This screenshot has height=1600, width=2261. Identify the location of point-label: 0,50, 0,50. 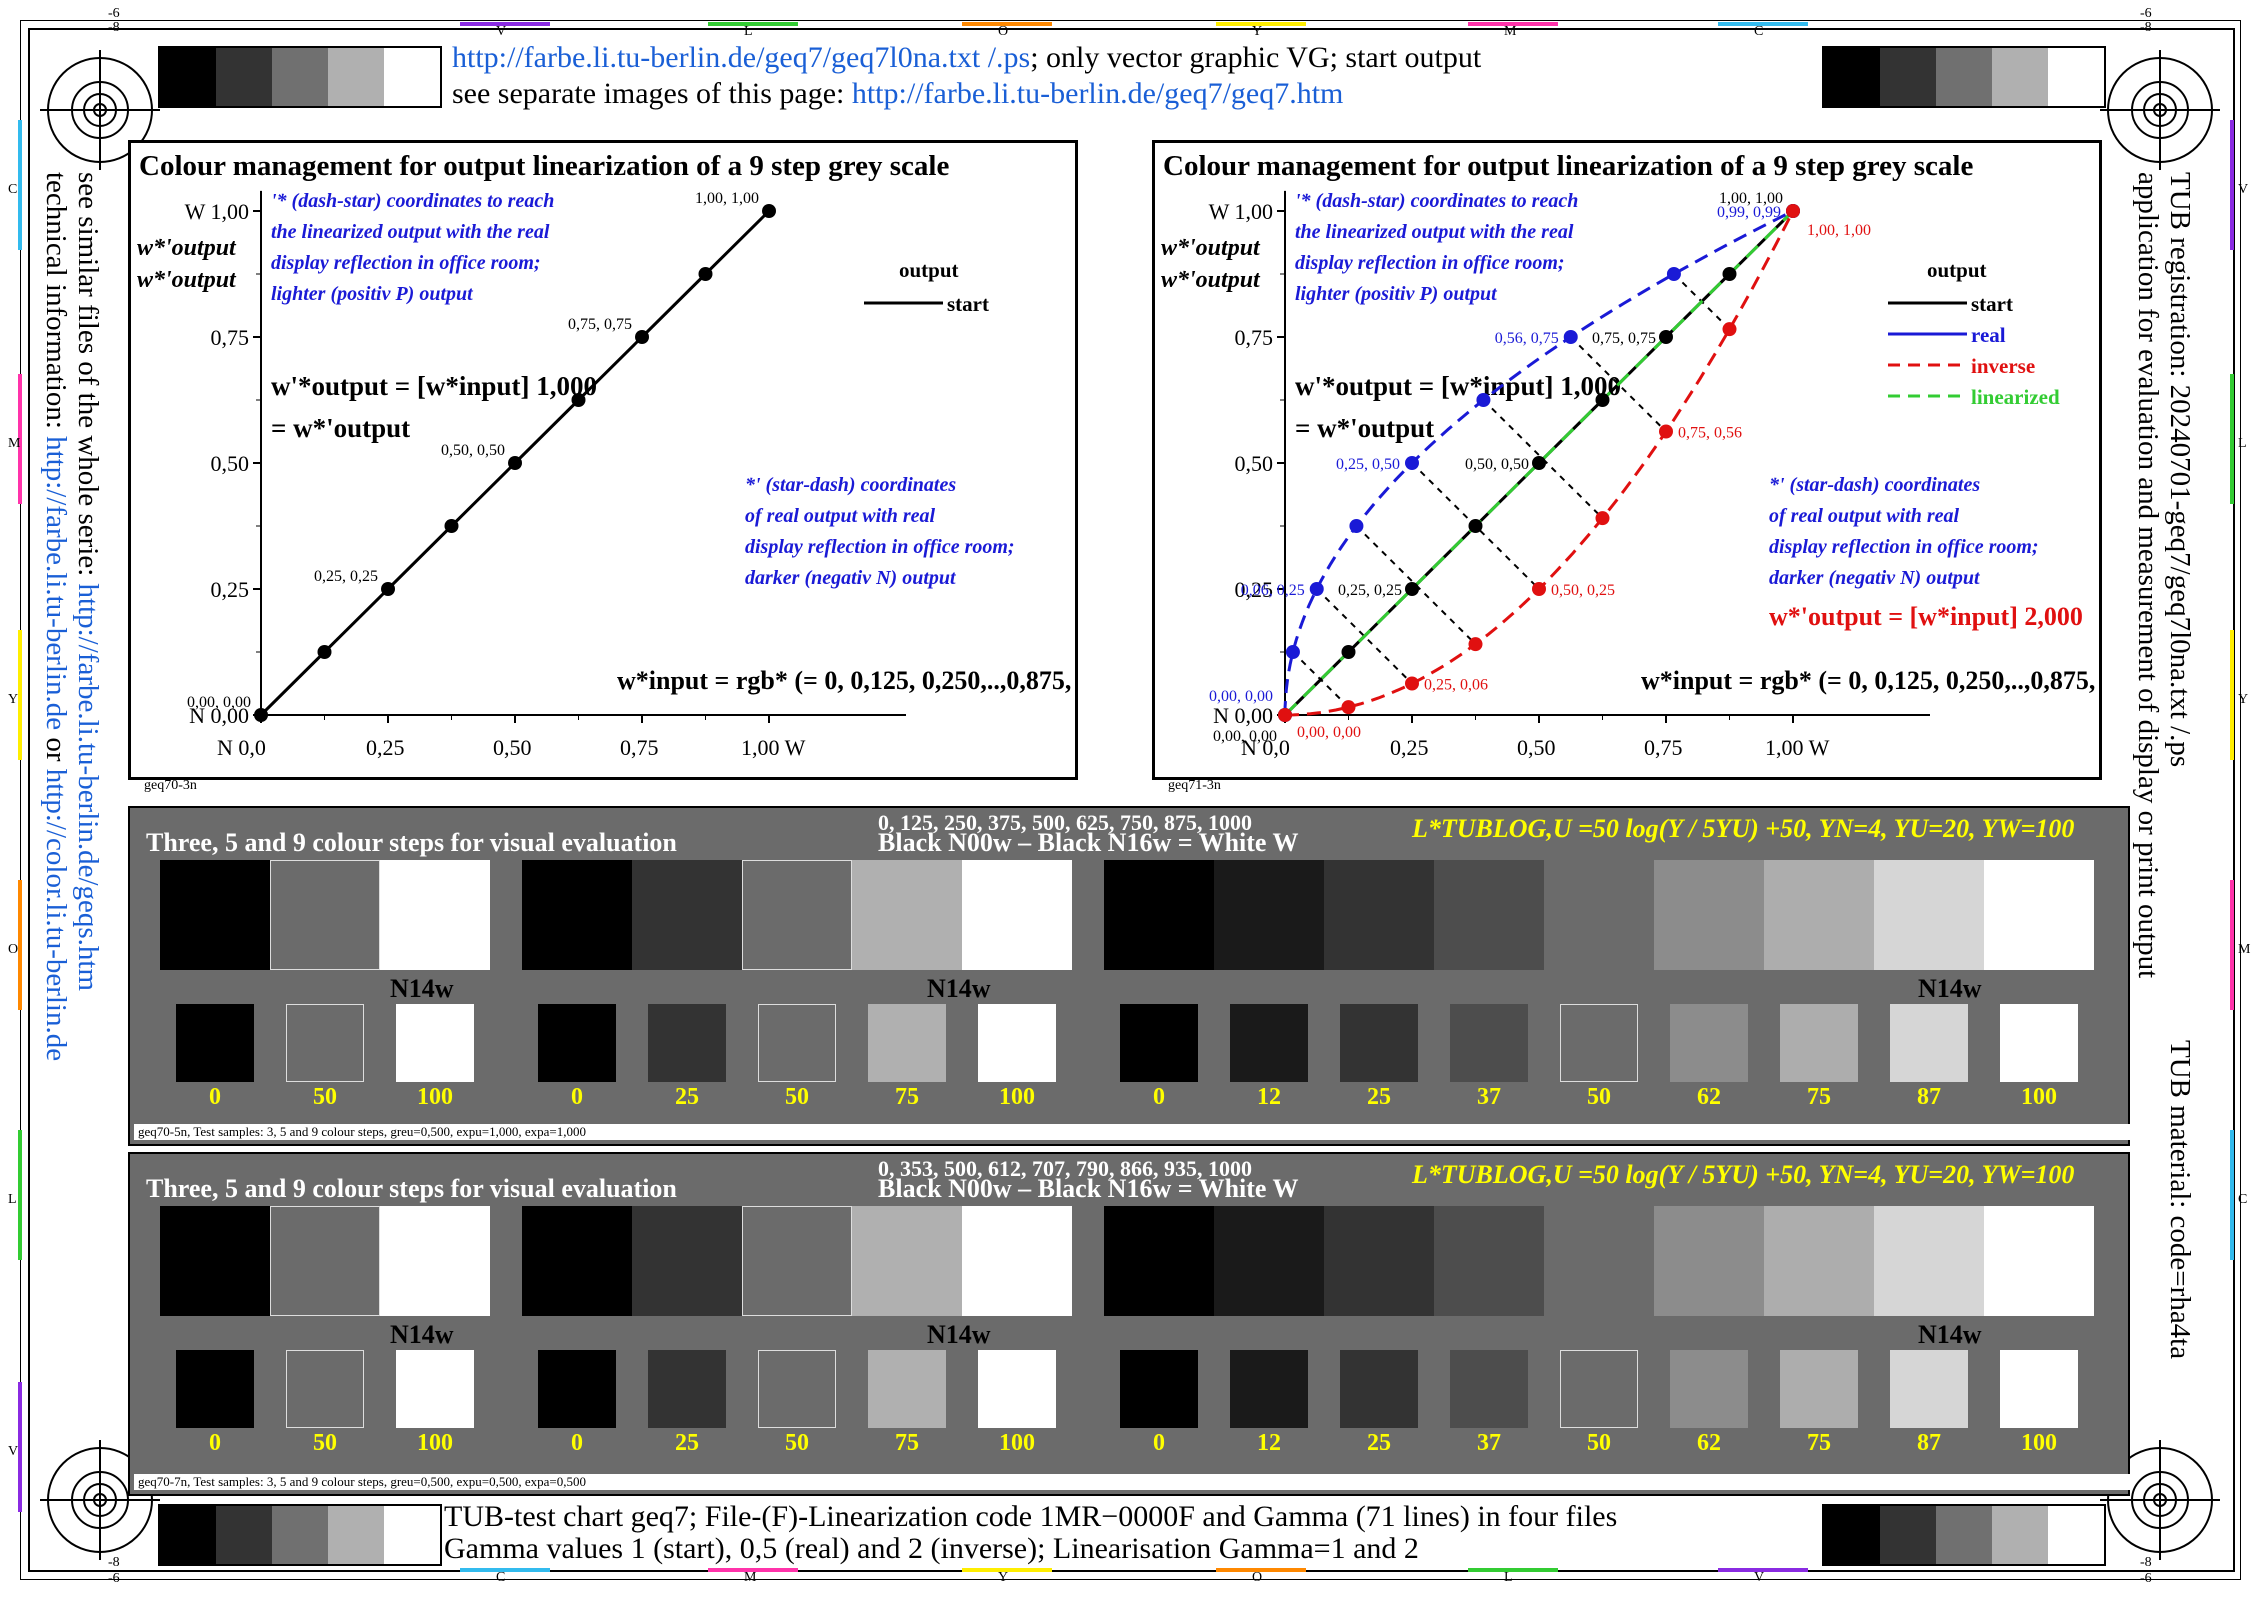
(473, 450).